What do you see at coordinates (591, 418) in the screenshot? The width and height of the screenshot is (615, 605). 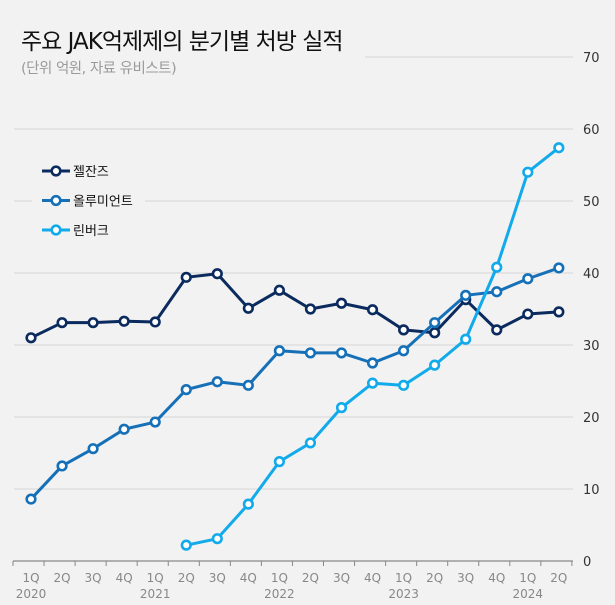 I see `y-tick-label: 20` at bounding box center [591, 418].